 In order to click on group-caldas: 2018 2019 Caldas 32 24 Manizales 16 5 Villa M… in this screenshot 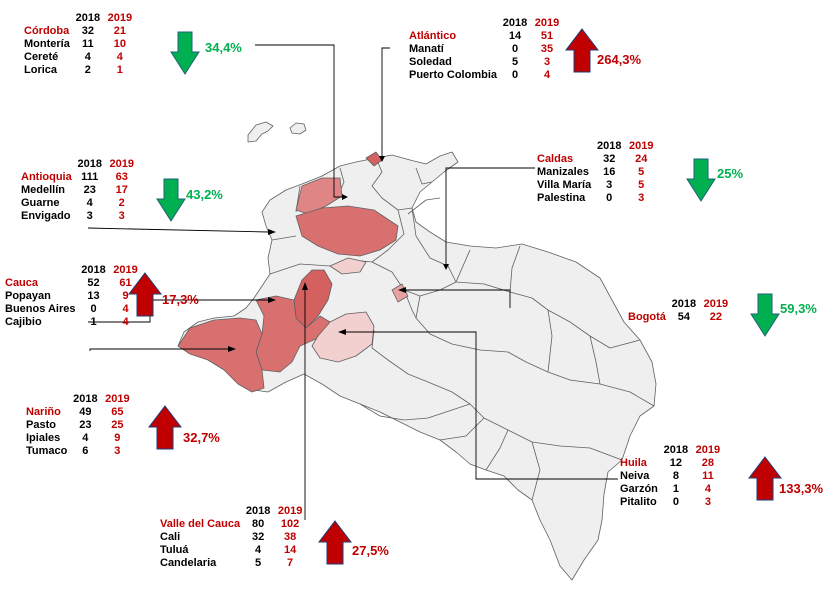, I will do `click(596, 172)`.